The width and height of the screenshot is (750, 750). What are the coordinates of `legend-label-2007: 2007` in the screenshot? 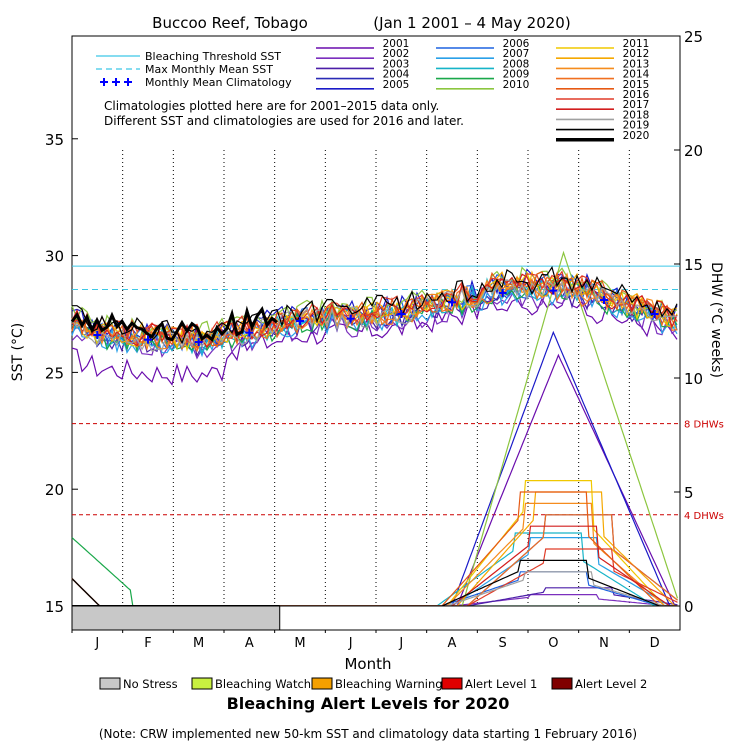 It's located at (516, 54).